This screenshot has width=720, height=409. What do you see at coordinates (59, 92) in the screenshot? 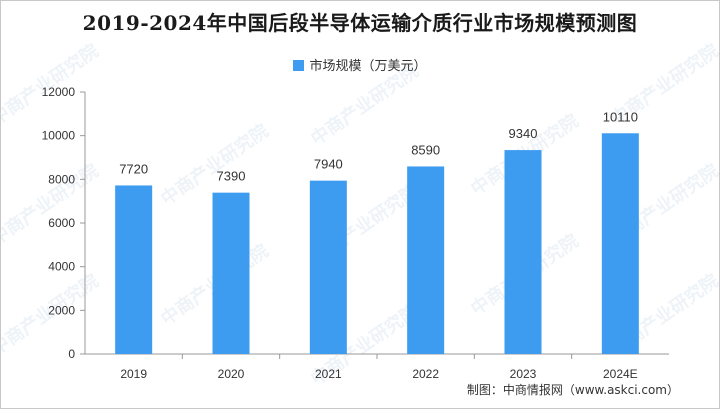
I see `y-tick-label: 12000` at bounding box center [59, 92].